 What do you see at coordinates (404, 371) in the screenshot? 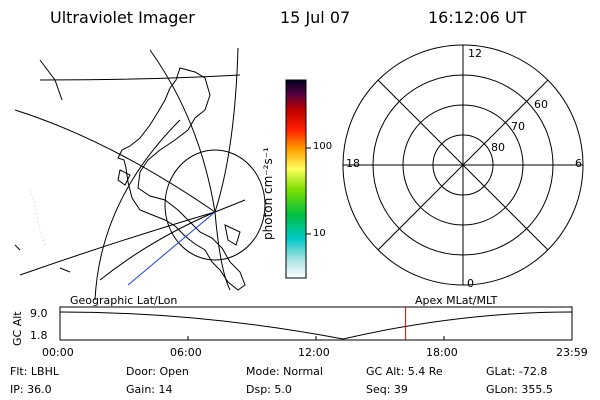
I see `status-gc-alt: GC Alt: 5.4 Re` at bounding box center [404, 371].